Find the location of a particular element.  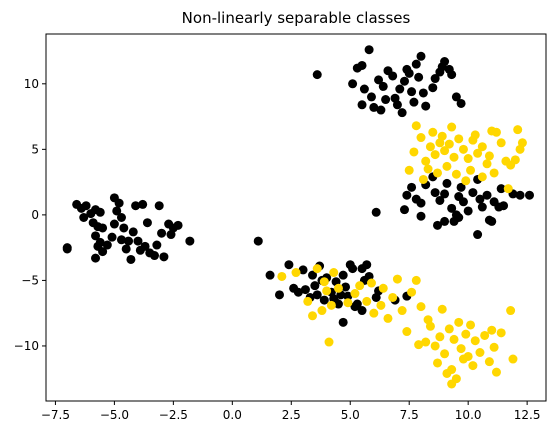

x-tick-label: 5.0 is located at coordinates (350, 415).